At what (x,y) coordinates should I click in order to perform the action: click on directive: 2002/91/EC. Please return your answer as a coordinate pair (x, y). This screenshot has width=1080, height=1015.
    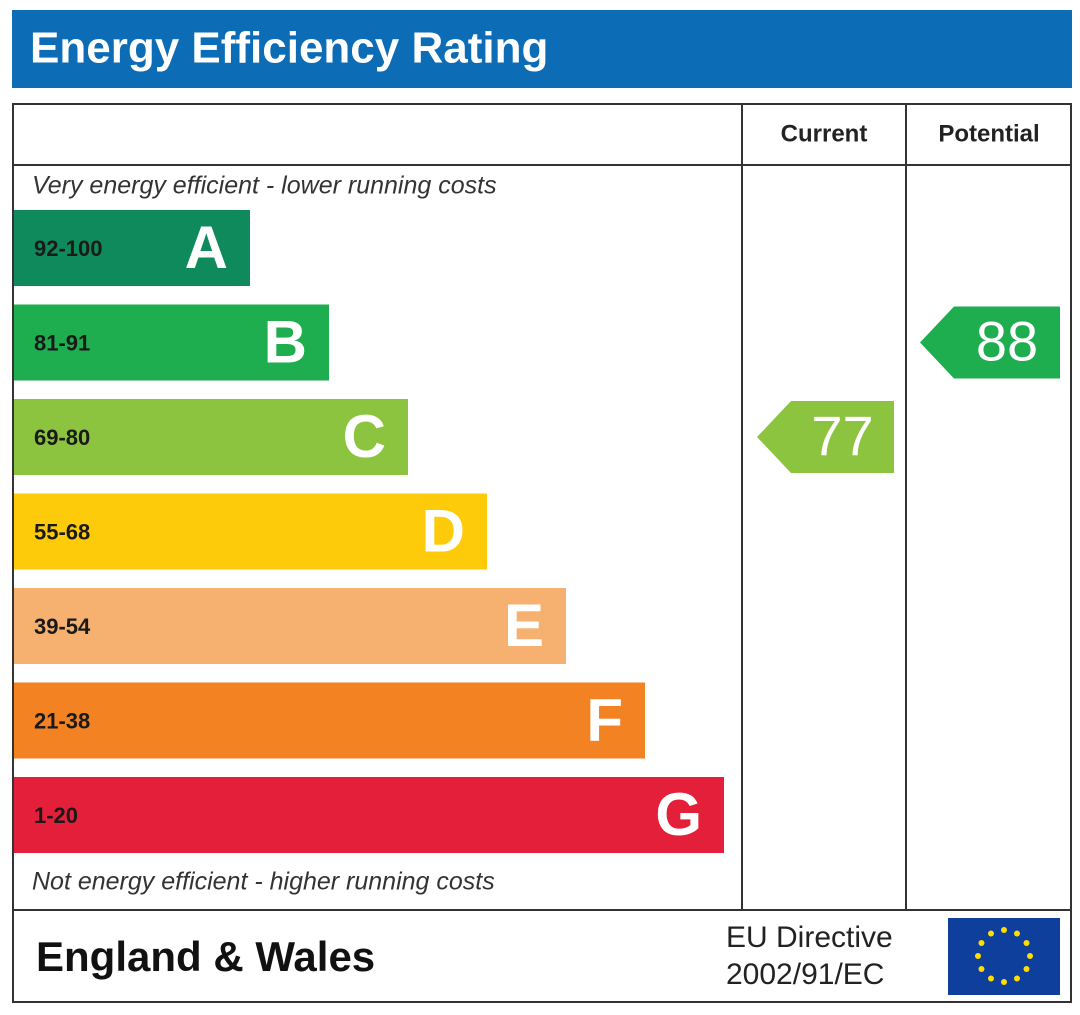
    Looking at the image, I should click on (805, 974).